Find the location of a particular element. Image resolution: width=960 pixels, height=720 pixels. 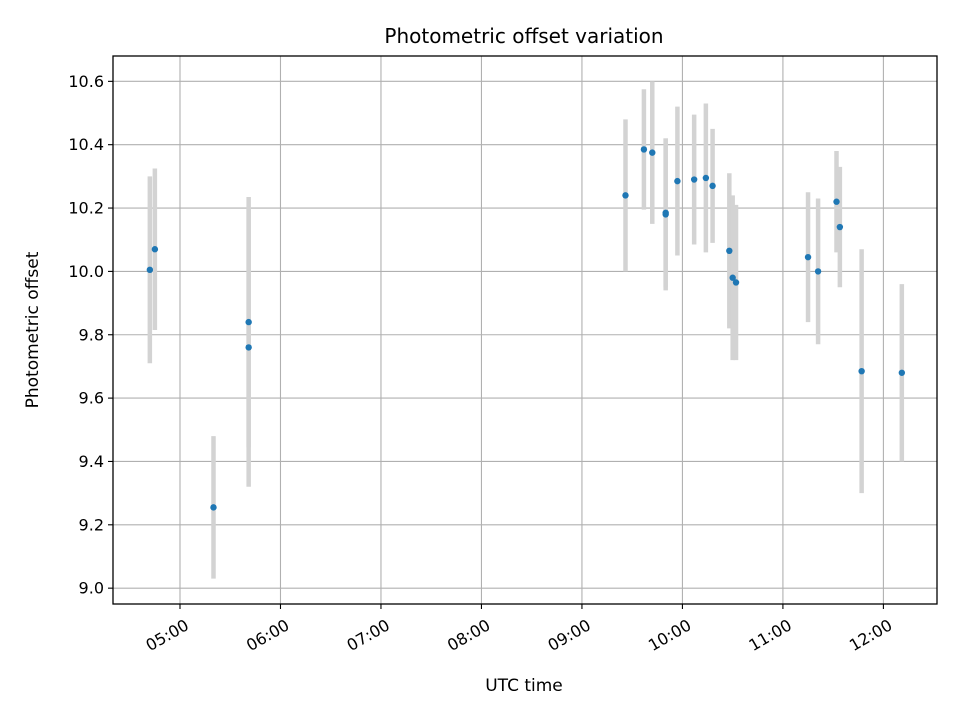

y-tick-label: 9.2 is located at coordinates (91, 524).